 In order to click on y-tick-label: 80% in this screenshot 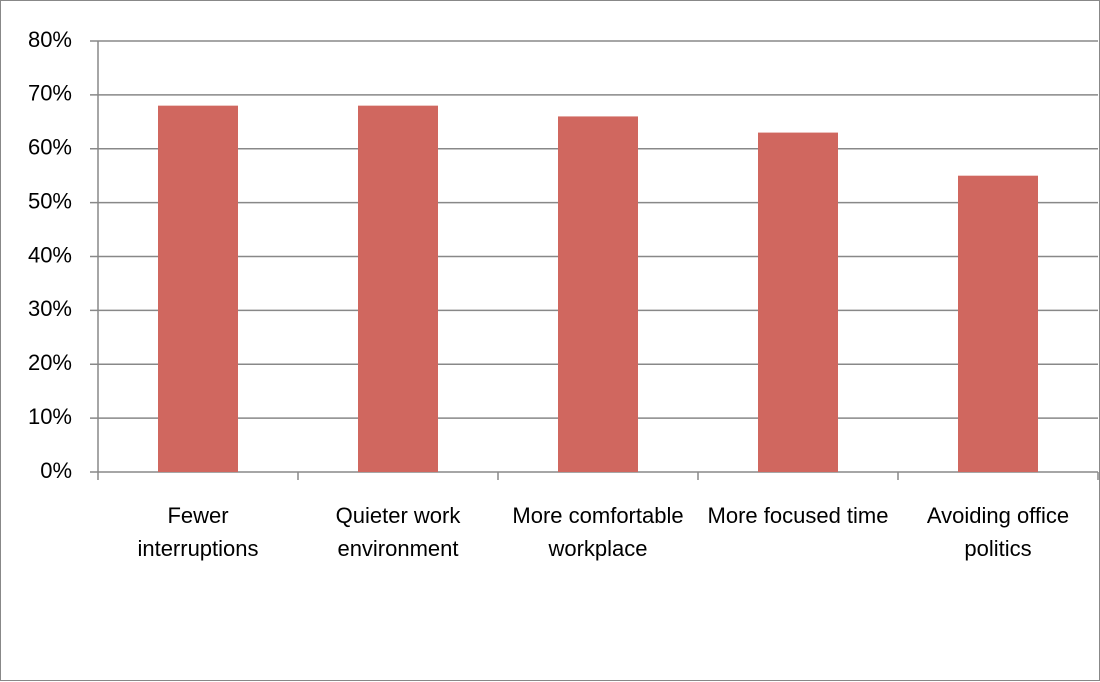, I will do `click(50, 39)`.